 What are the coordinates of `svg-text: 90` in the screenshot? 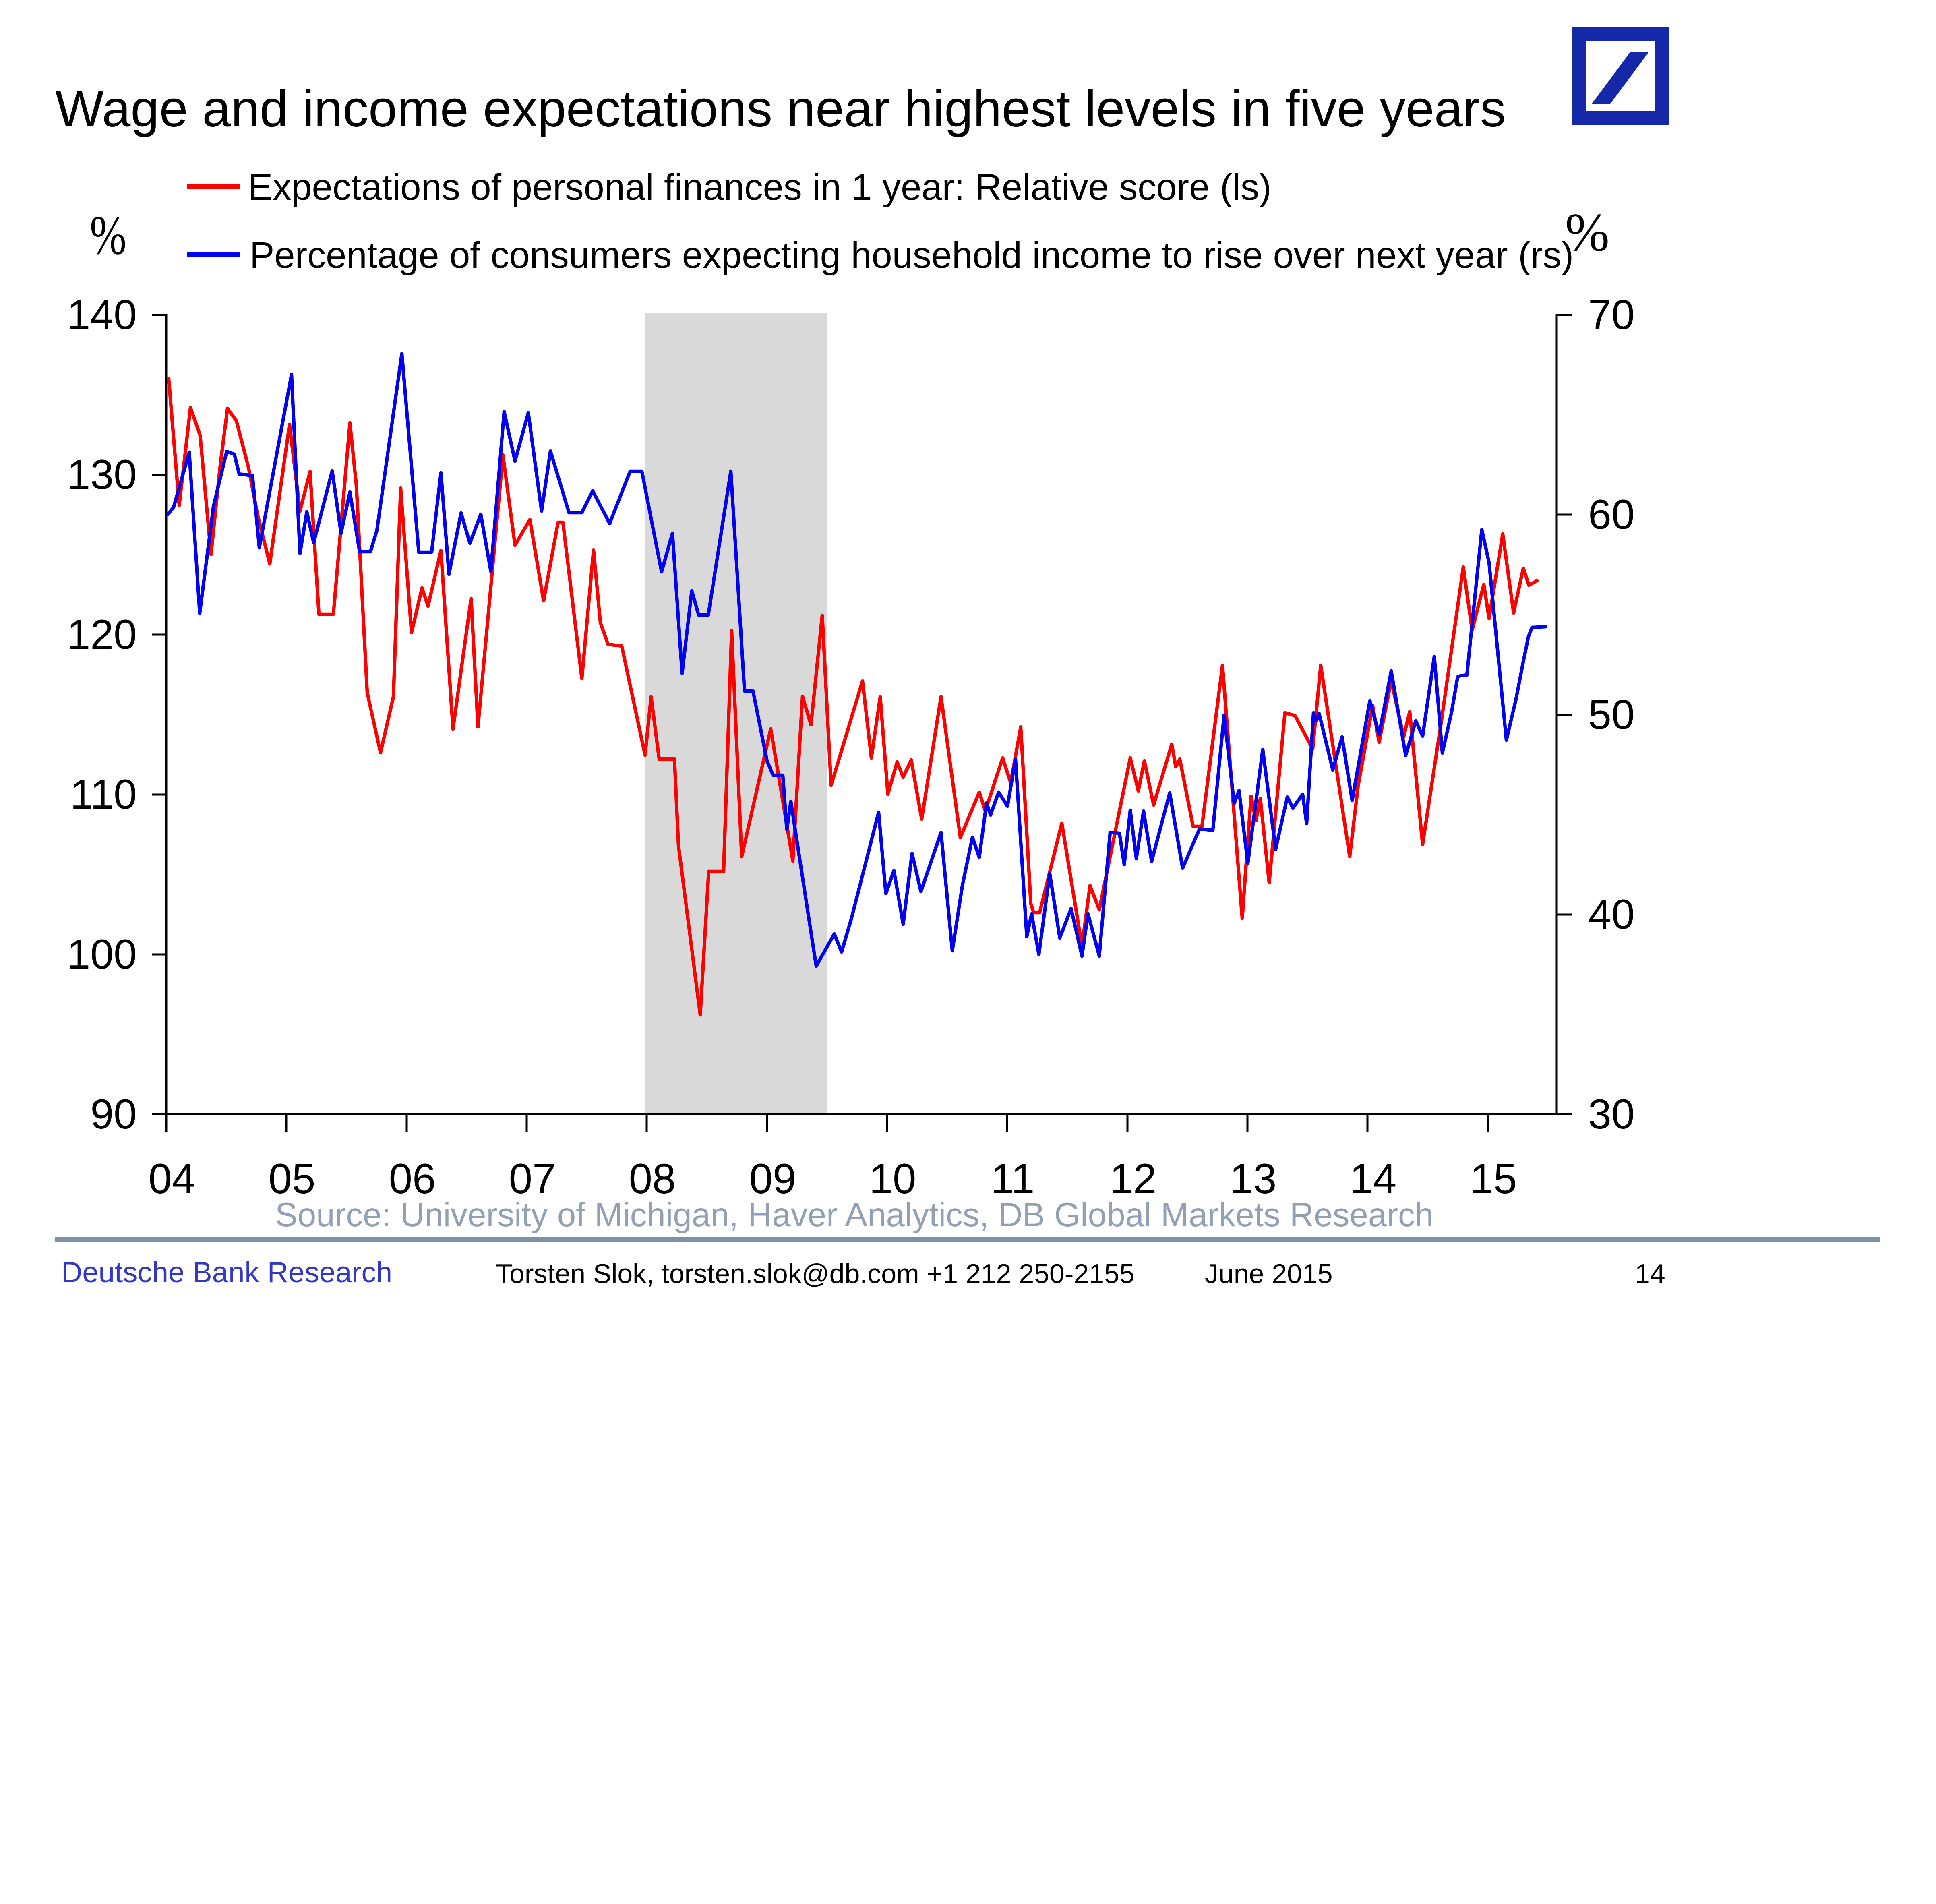 It's located at (113, 1114).